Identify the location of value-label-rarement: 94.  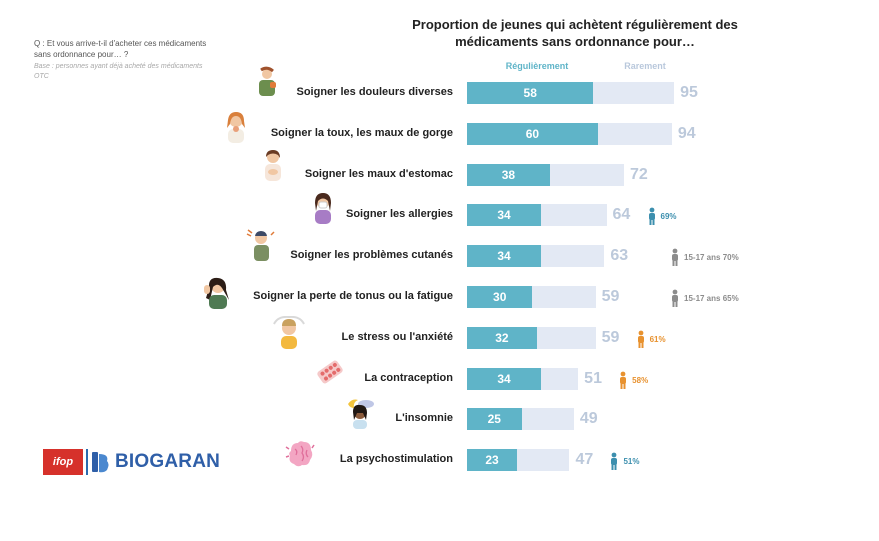
(686, 133).